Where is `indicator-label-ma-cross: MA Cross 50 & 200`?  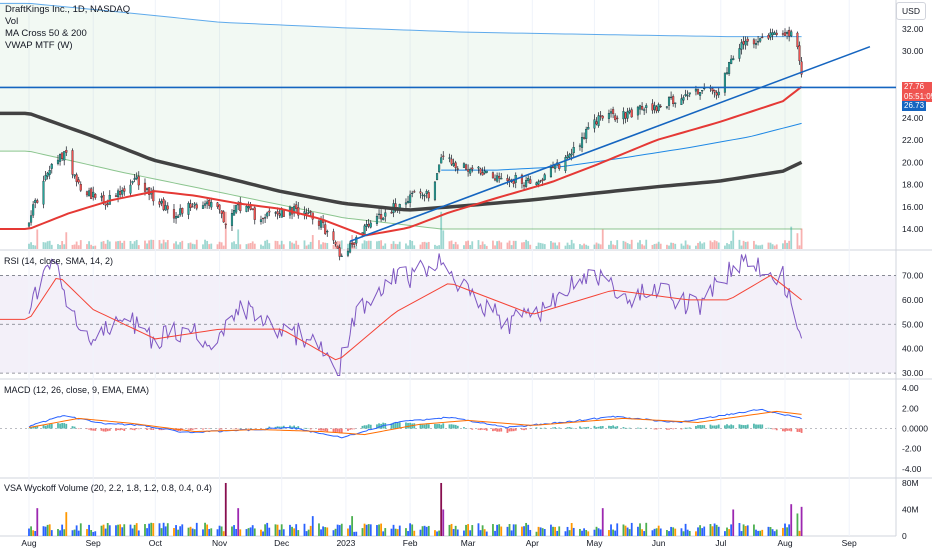 indicator-label-ma-cross: MA Cross 50 & 200 is located at coordinates (46, 33).